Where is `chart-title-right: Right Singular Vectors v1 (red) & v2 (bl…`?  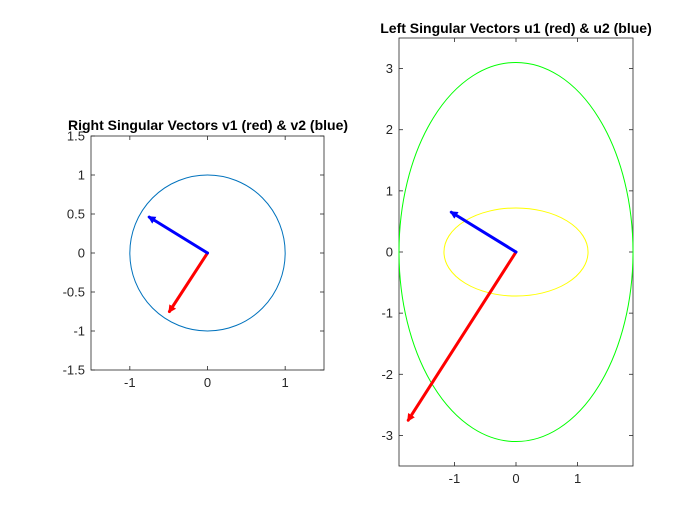 chart-title-right: Right Singular Vectors v1 (red) & v2 (bl… is located at coordinates (208, 125).